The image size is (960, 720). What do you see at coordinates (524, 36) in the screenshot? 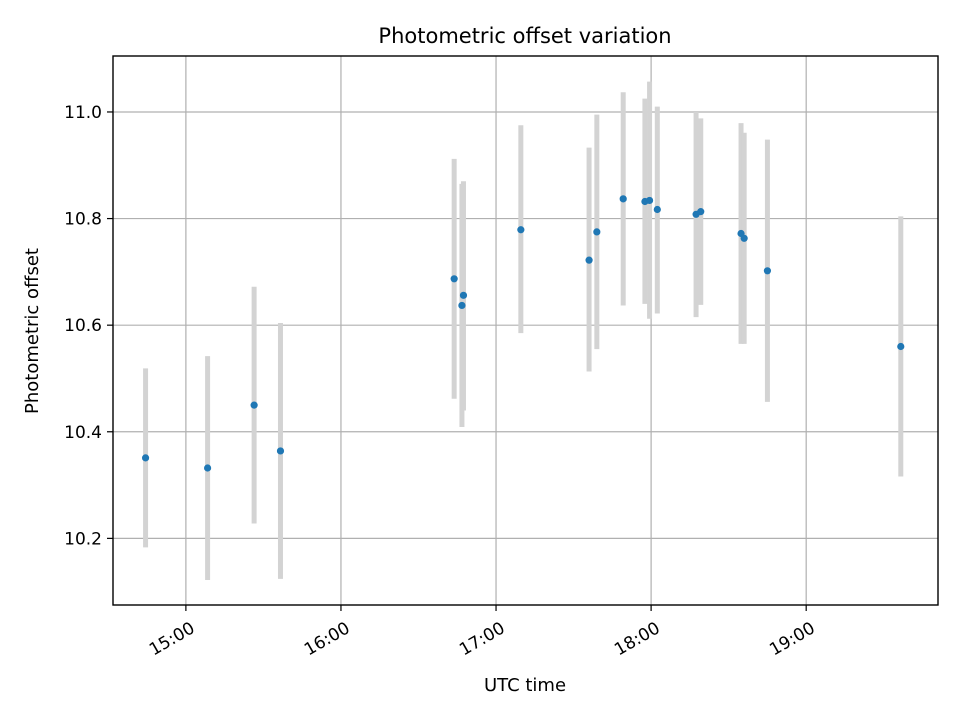
I see `chart-title: Photometric offset variation` at bounding box center [524, 36].